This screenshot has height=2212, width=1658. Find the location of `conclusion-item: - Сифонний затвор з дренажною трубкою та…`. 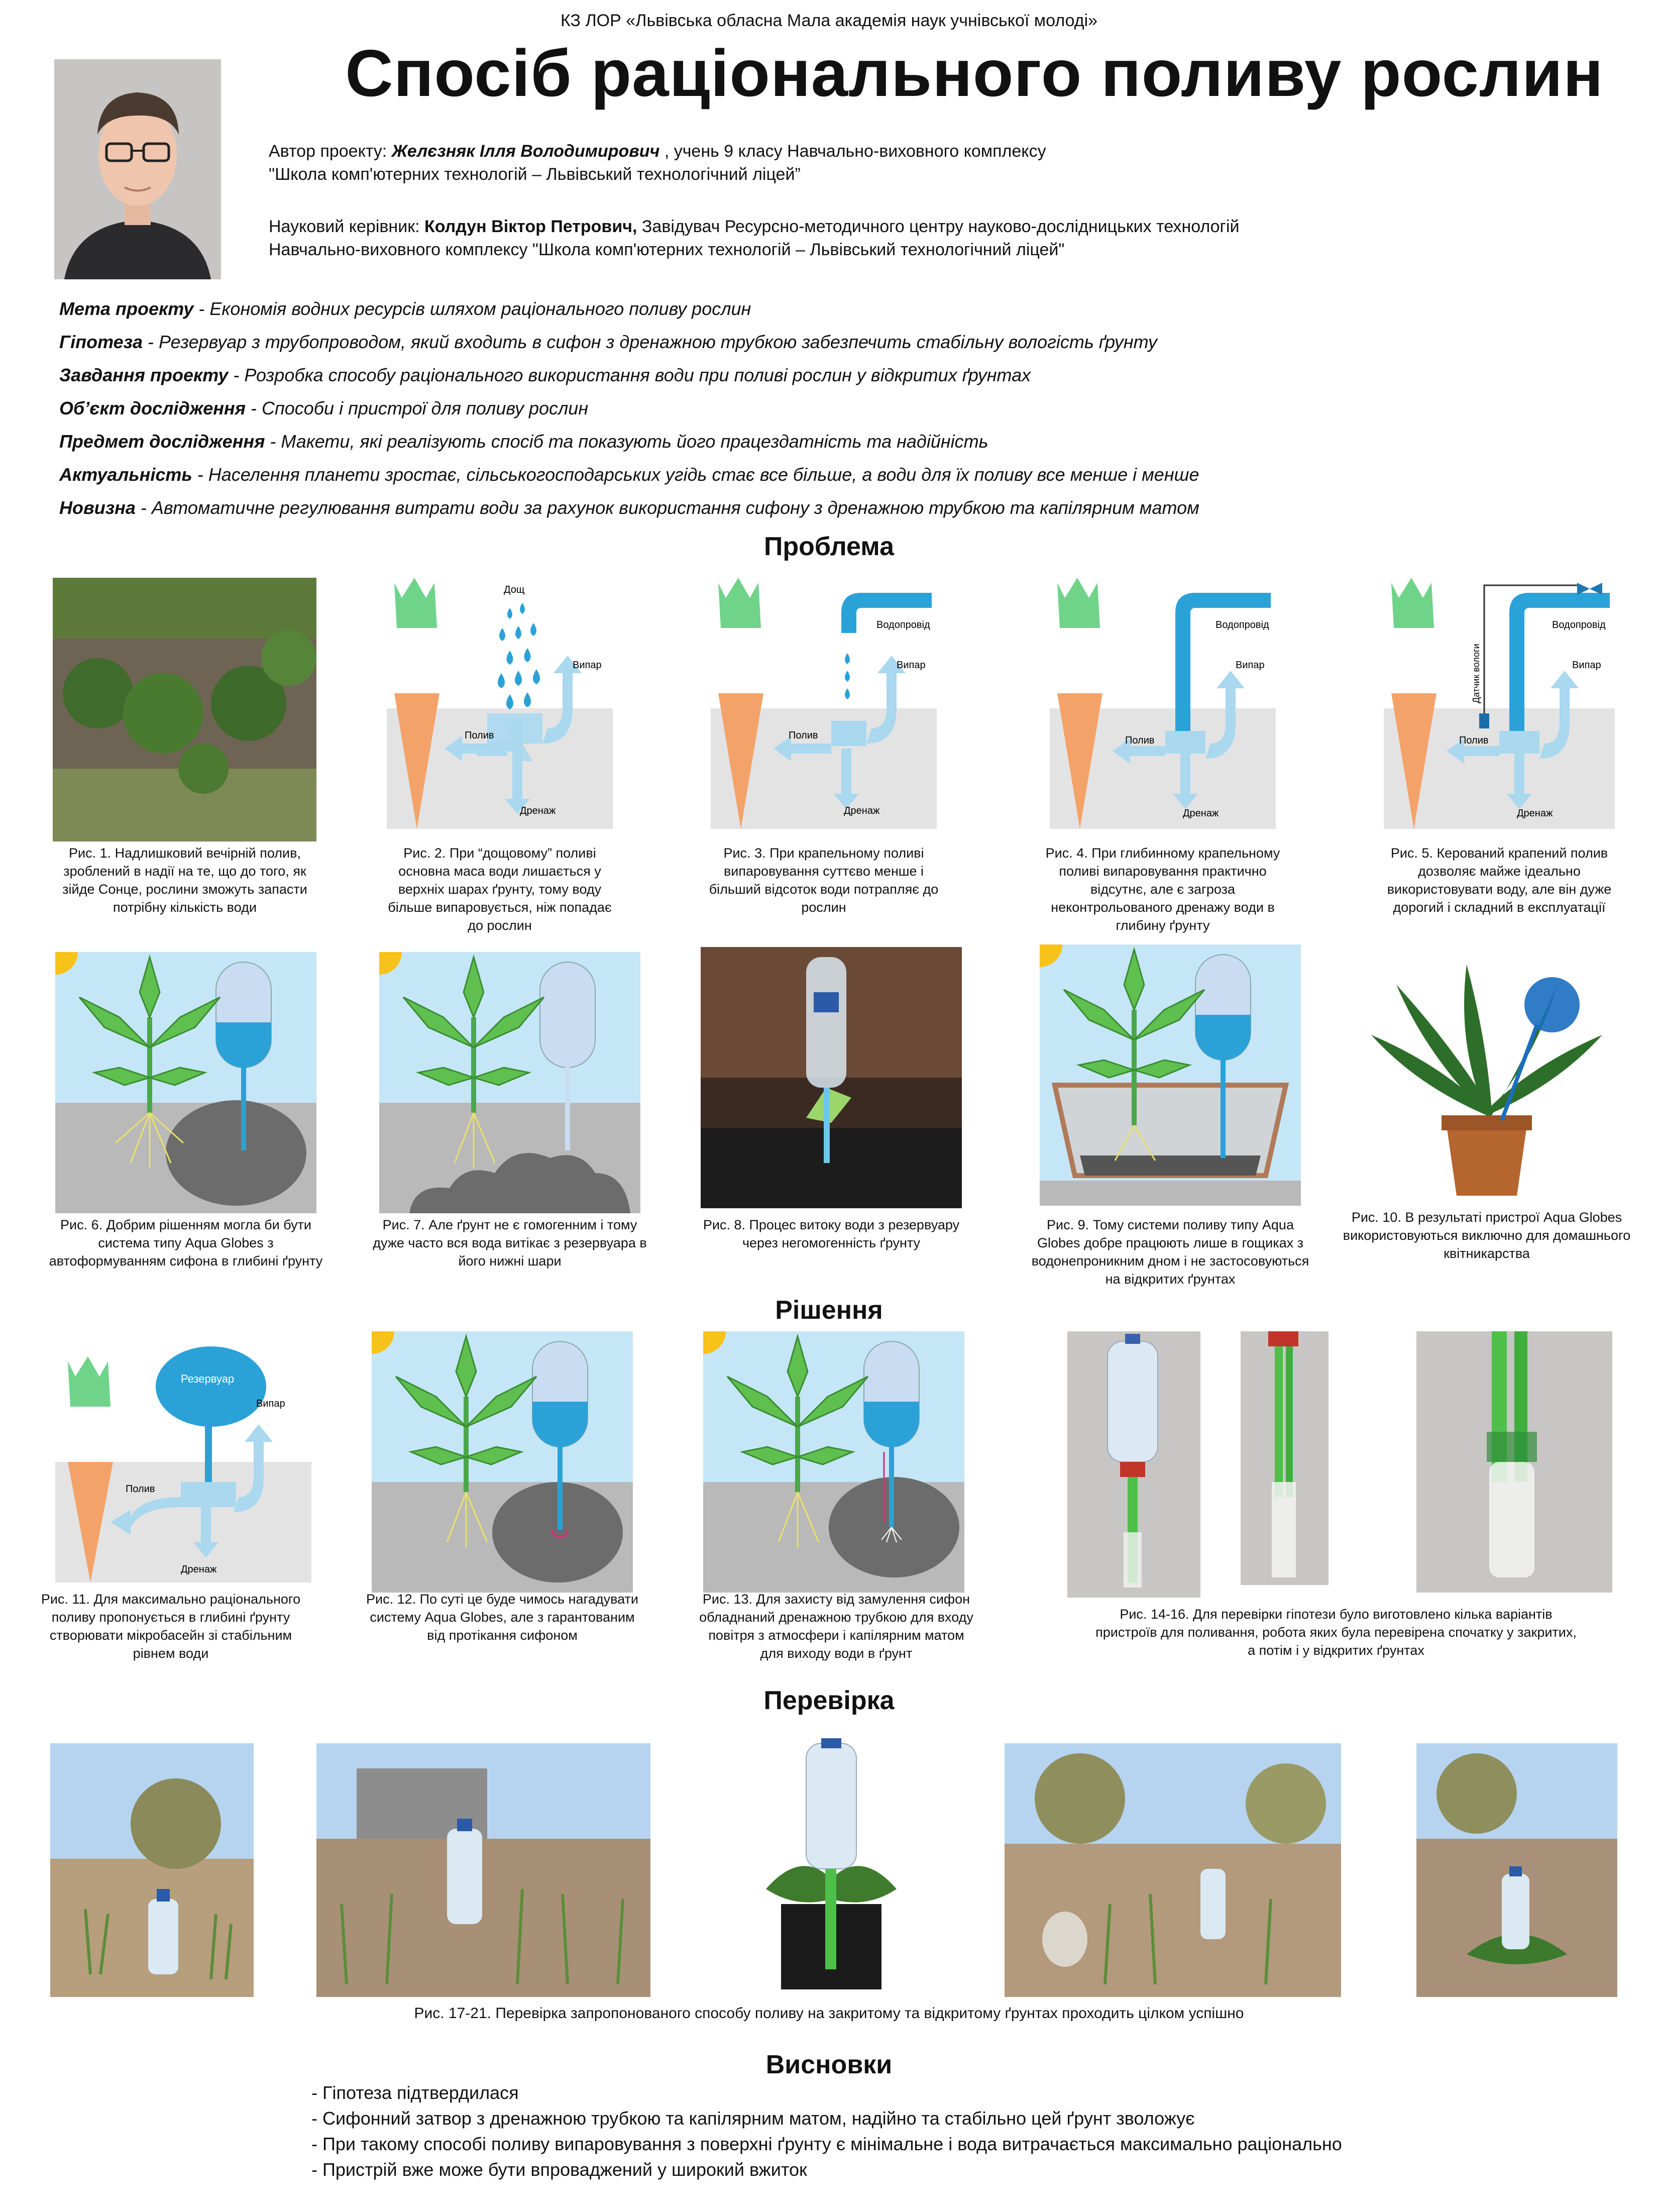

conclusion-item: - Сифонний затвор з дренажною трубкою та… is located at coordinates (753, 2118).